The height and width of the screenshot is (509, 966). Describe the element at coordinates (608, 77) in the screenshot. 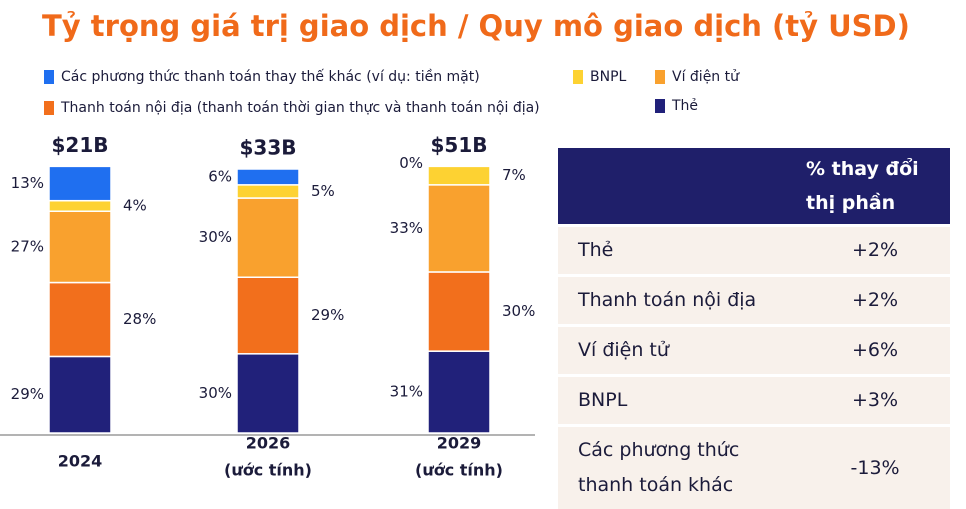

I see `legend-label: BNPL` at that location.